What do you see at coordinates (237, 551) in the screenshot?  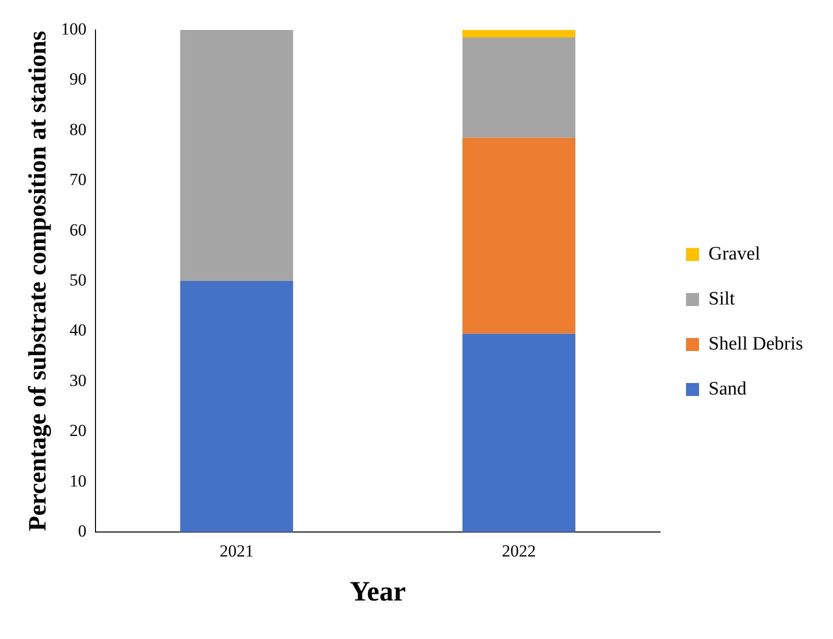 I see `x-tick-label: 2021` at bounding box center [237, 551].